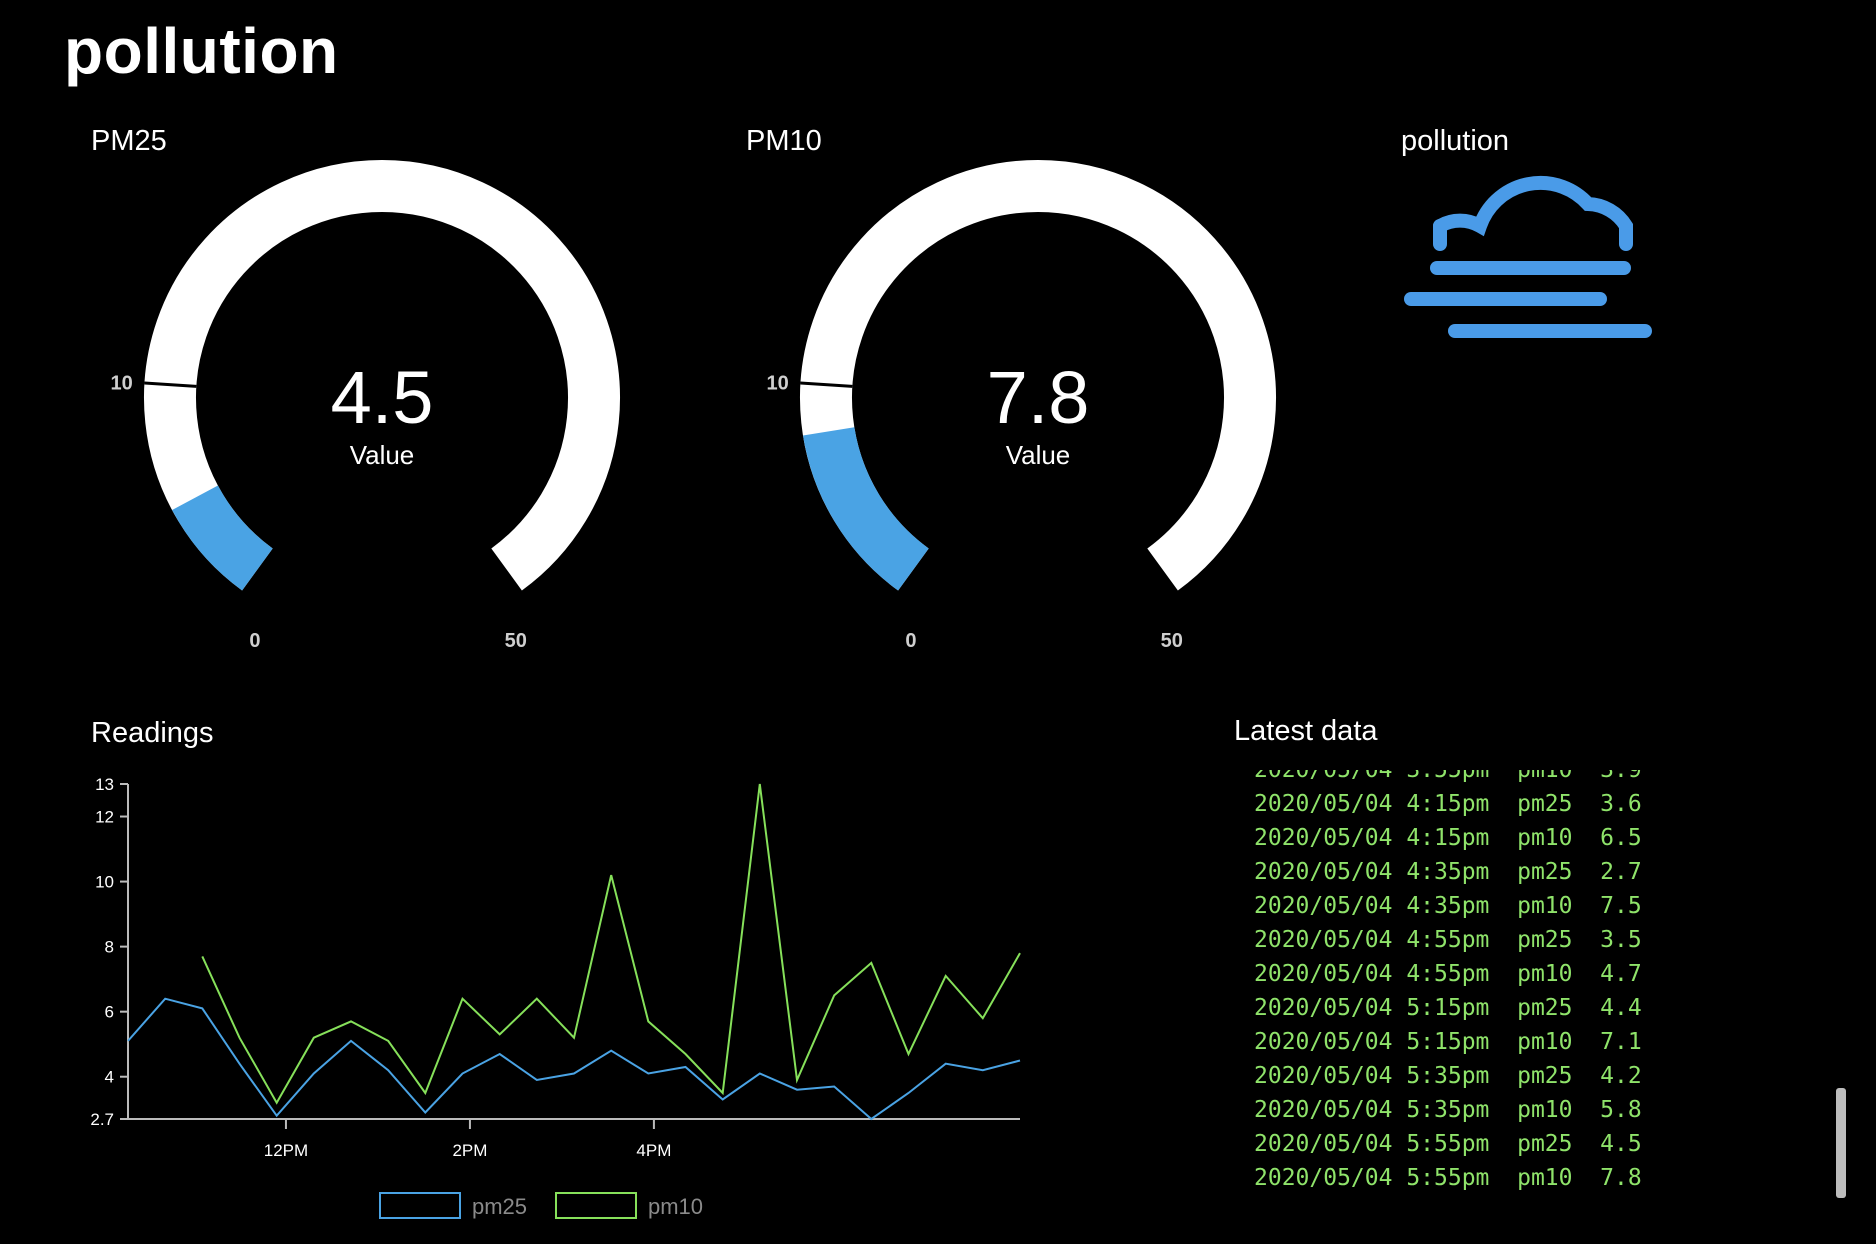 The image size is (1876, 1244). I want to click on gauge-pm25: 4.5 Value 0 50 10, so click(365, 405).